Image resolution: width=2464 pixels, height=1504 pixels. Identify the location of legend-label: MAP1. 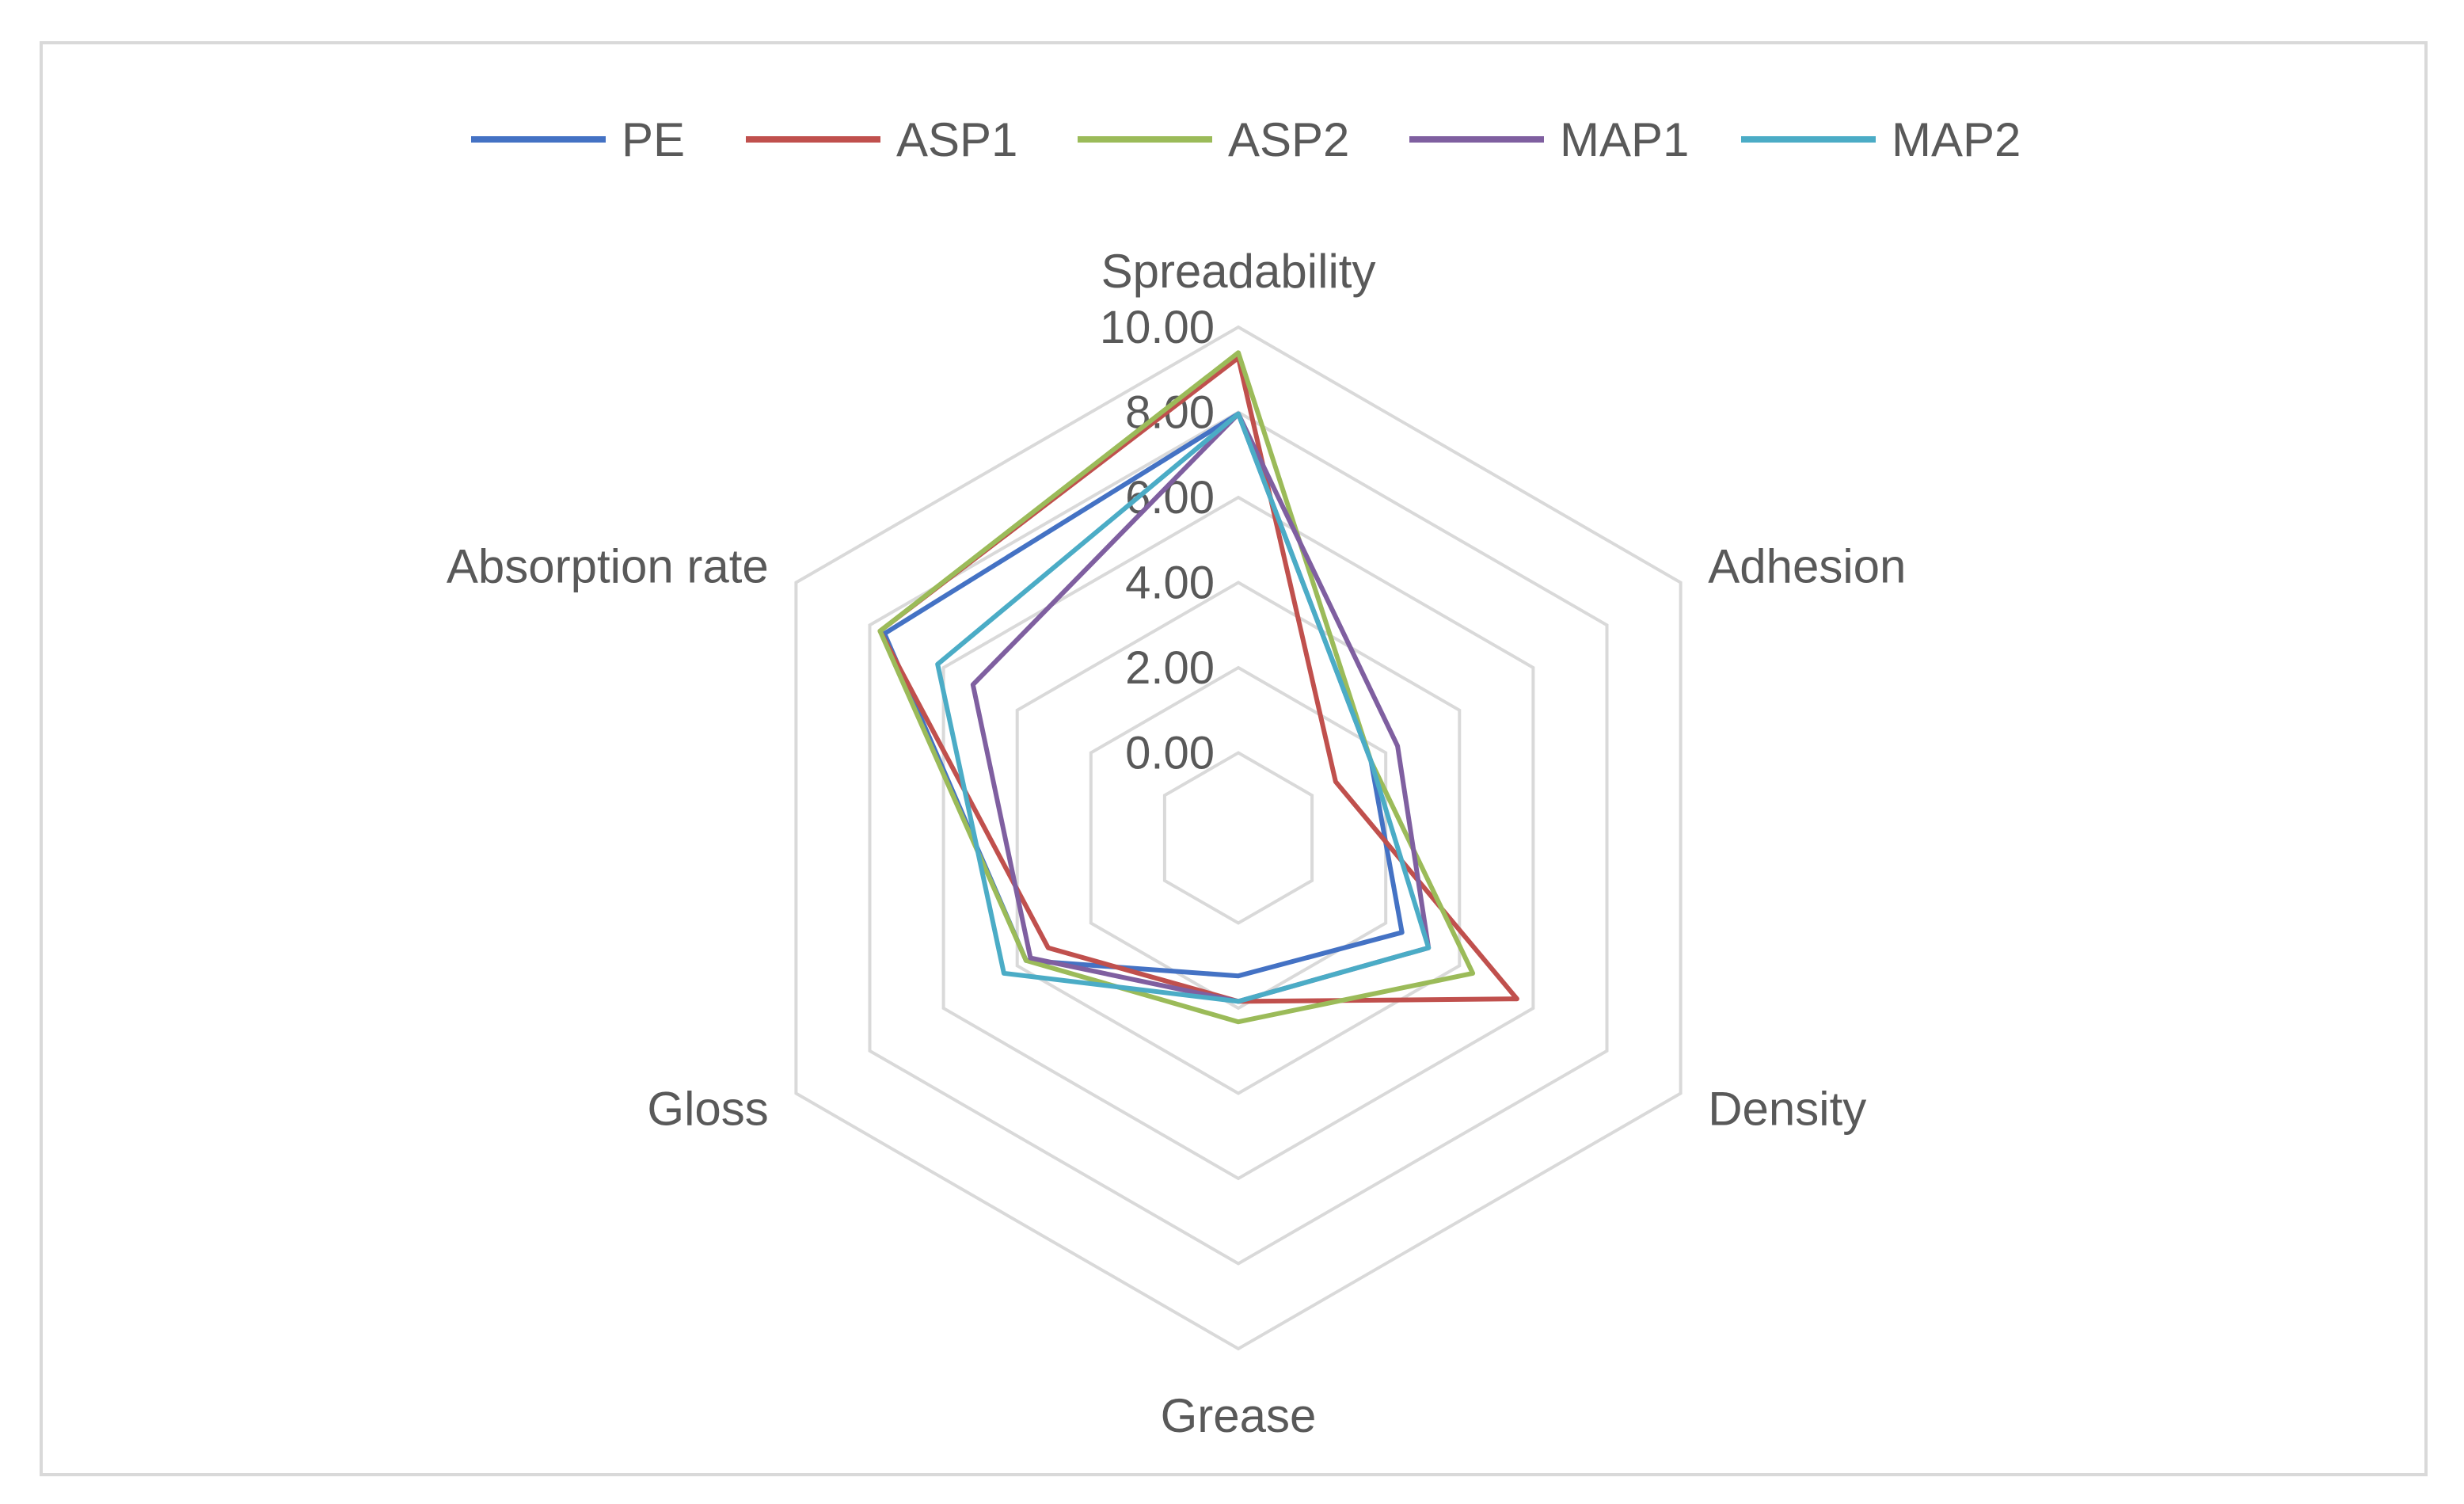
(1624, 139).